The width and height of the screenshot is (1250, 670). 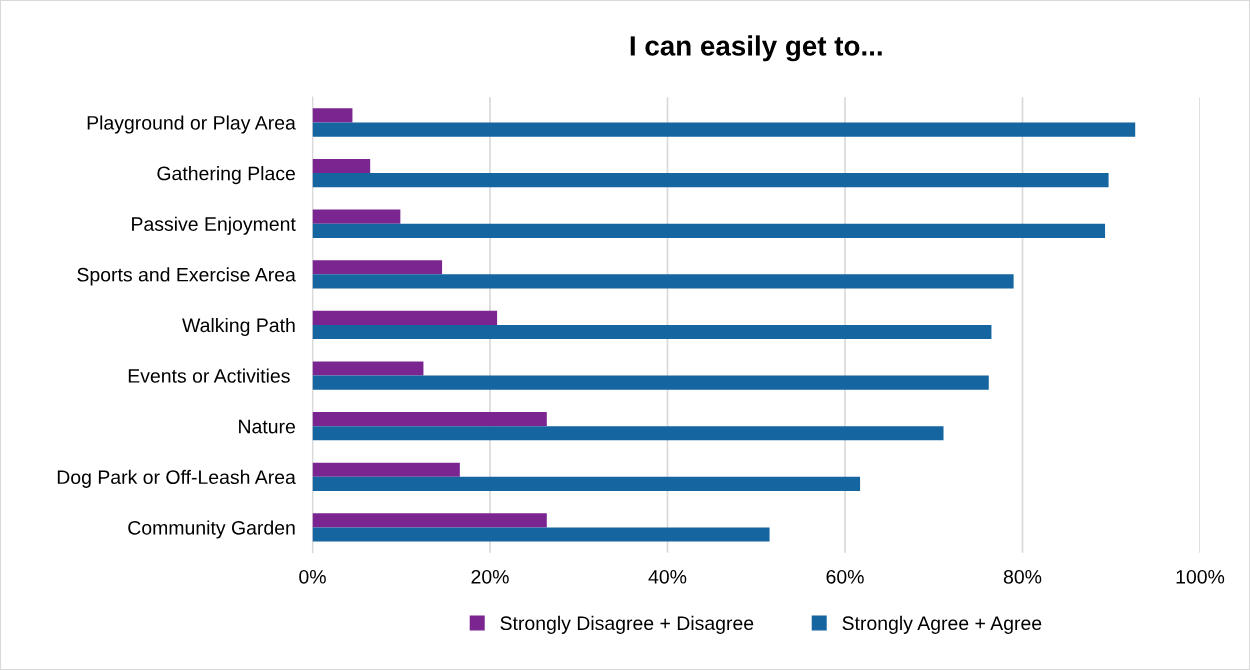 What do you see at coordinates (312, 576) in the screenshot?
I see `x-tick-label: 0%` at bounding box center [312, 576].